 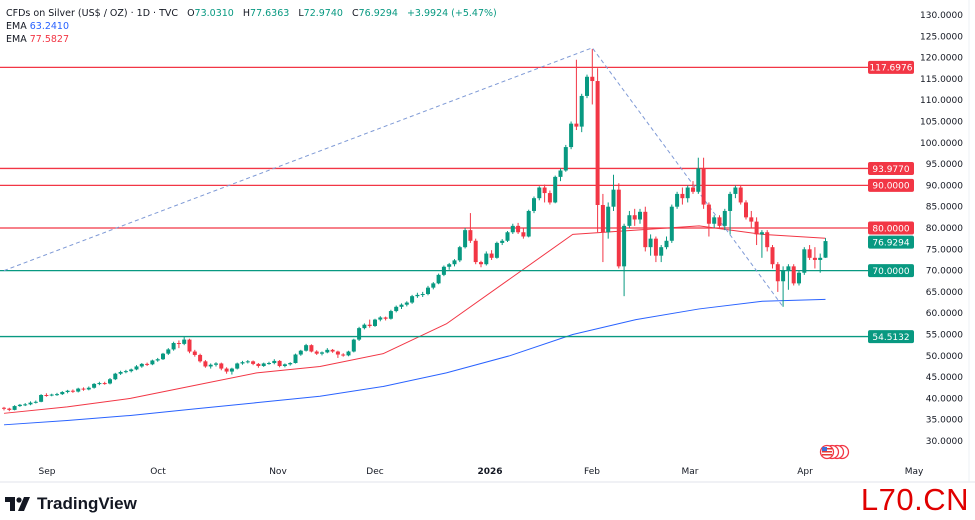 What do you see at coordinates (71, 504) in the screenshot?
I see `tradingview-logo: TradingView` at bounding box center [71, 504].